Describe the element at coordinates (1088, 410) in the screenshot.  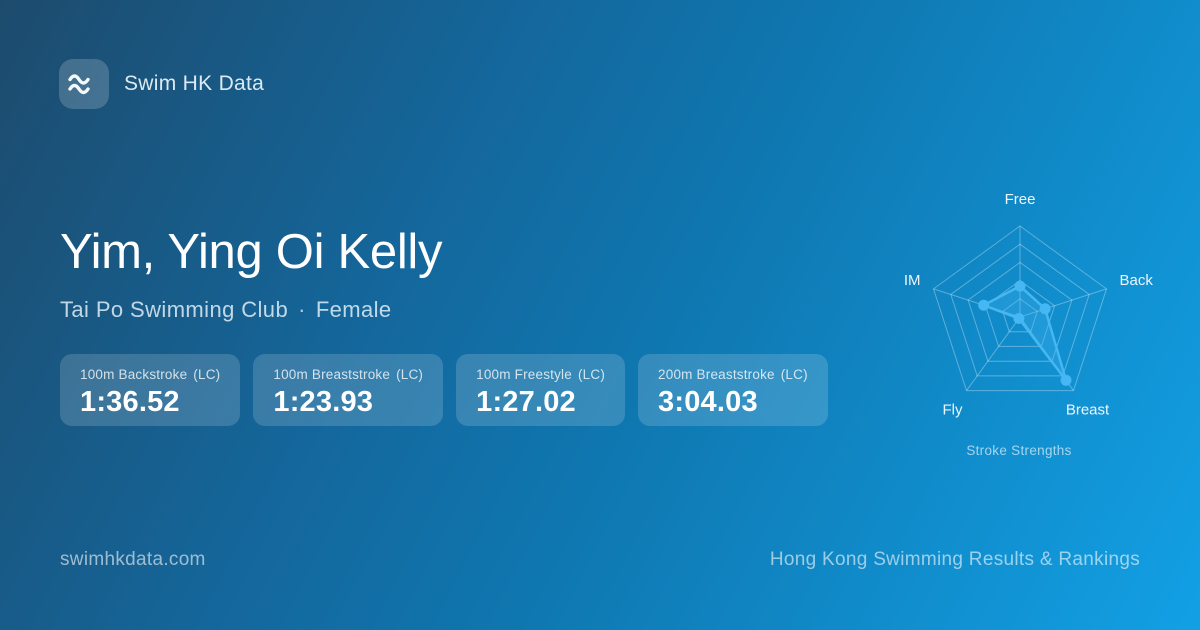
I see `radar-axis-label: Breast` at that location.